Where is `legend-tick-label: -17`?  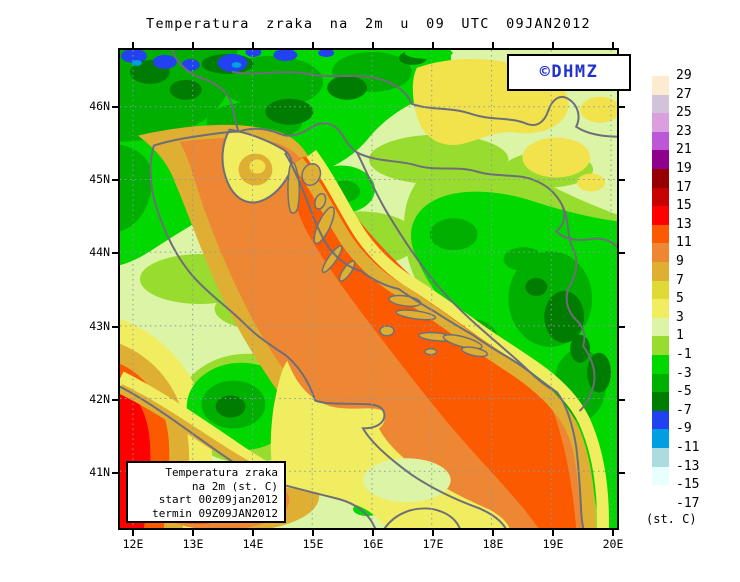 legend-tick-label: -17 is located at coordinates (688, 503).